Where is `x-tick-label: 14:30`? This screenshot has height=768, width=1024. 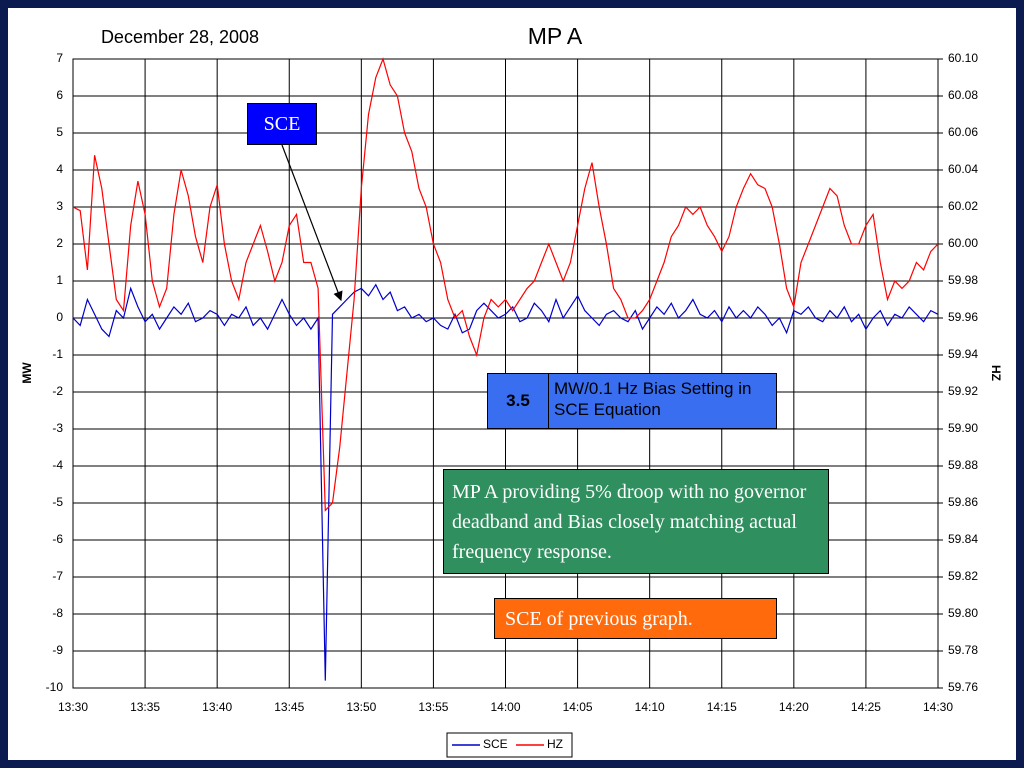
x-tick-label: 14:30 is located at coordinates (938, 707).